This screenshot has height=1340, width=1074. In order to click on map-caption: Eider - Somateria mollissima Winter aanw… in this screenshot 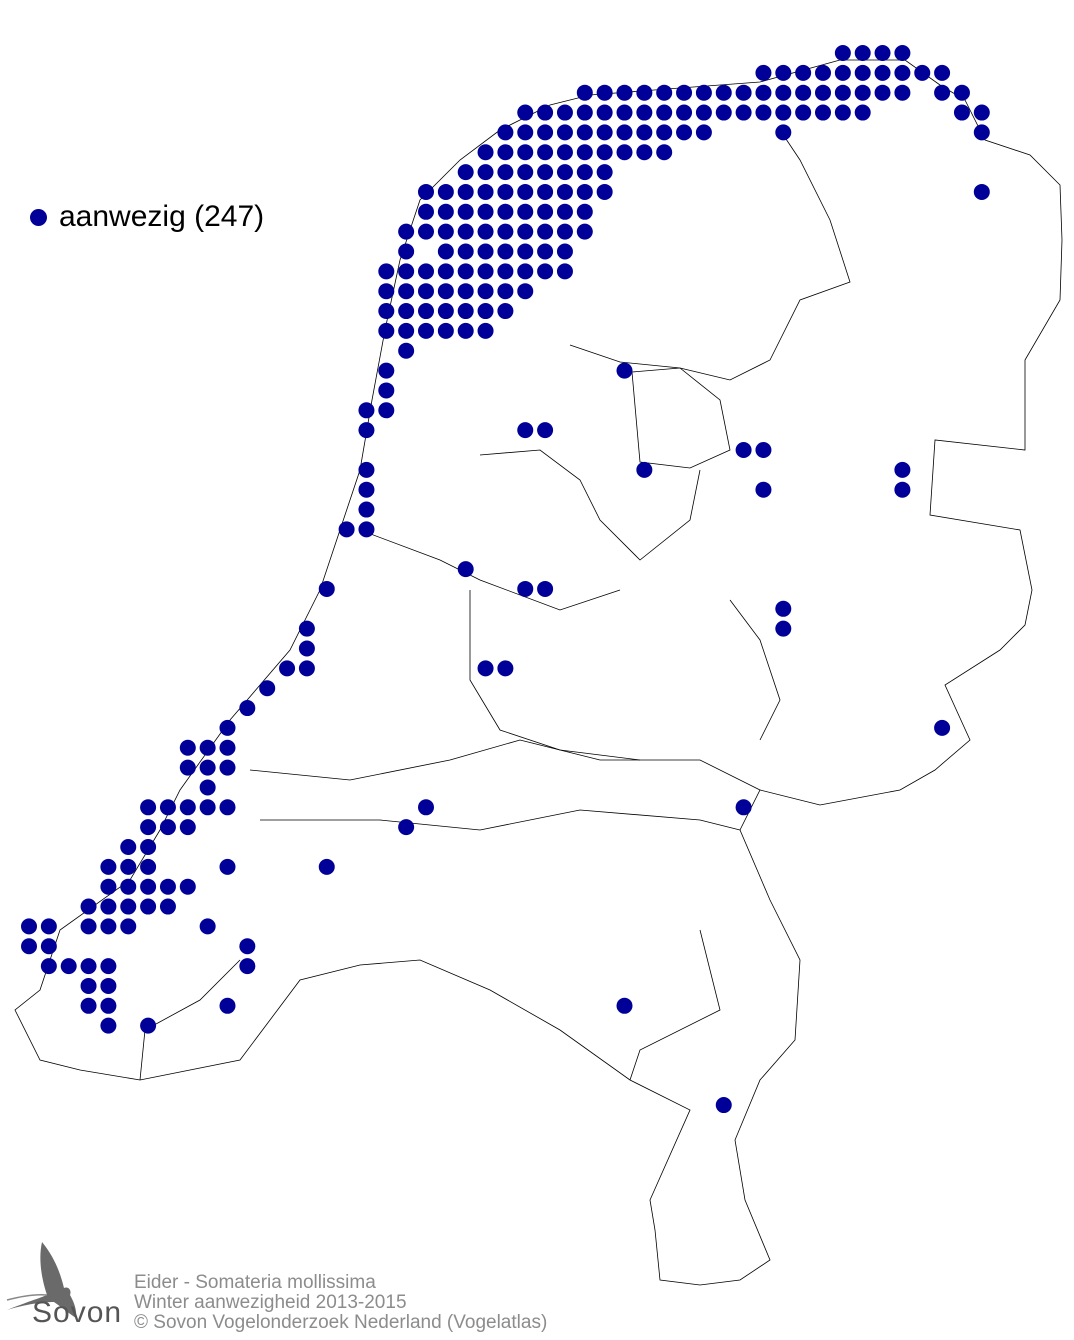, I will do `click(340, 1303)`.